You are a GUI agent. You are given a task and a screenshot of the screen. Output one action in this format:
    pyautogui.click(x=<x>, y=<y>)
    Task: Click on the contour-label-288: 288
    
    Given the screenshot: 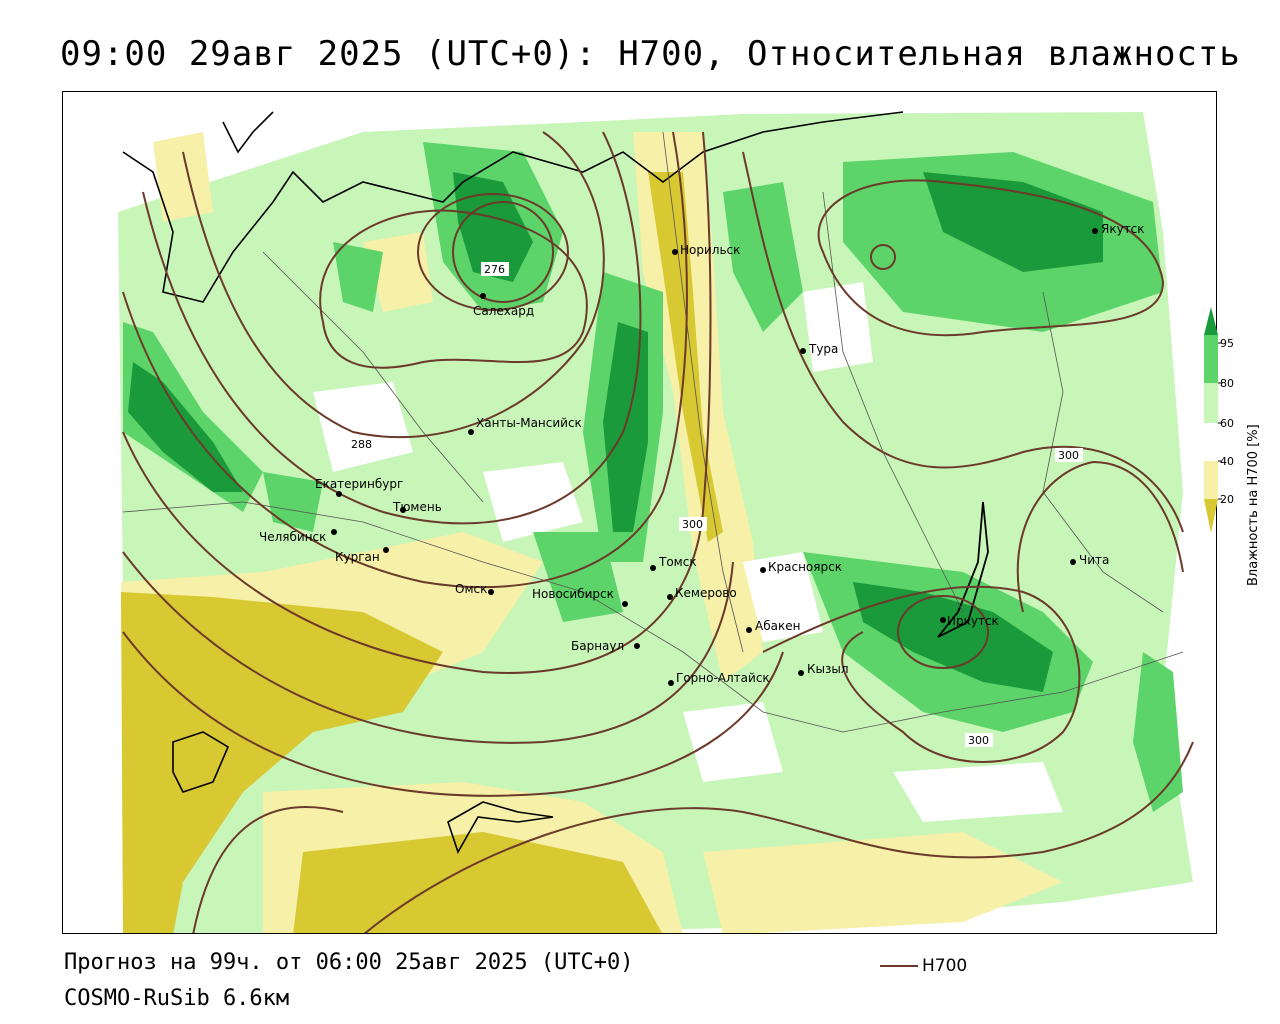 What is the action you would take?
    pyautogui.click(x=362, y=444)
    